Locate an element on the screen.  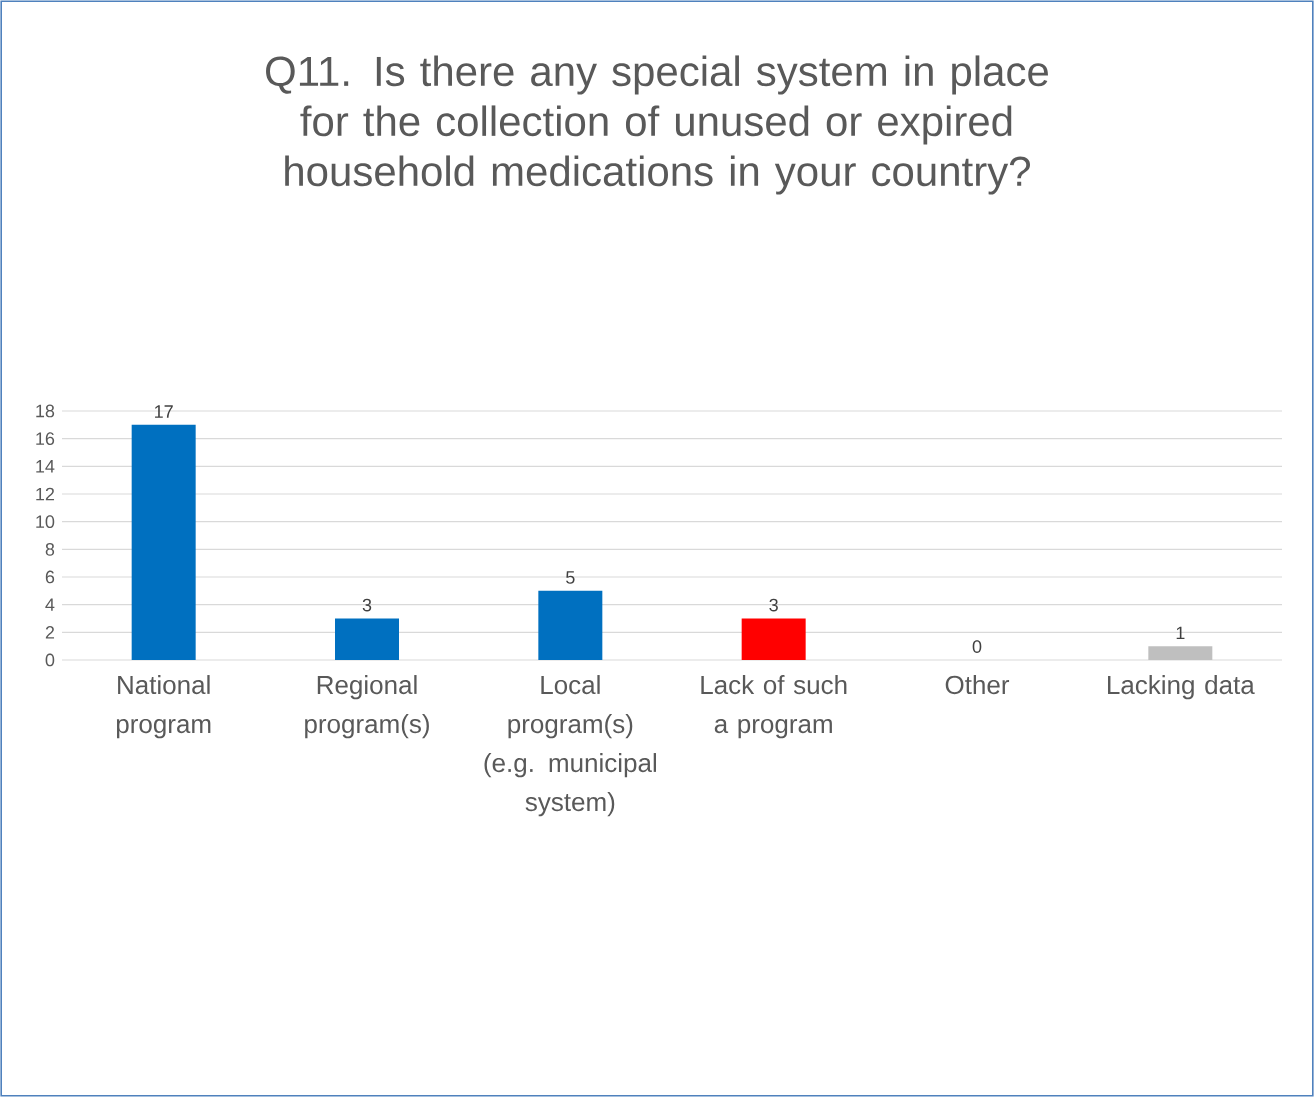
x-tick-label: Other is located at coordinates (977, 685).